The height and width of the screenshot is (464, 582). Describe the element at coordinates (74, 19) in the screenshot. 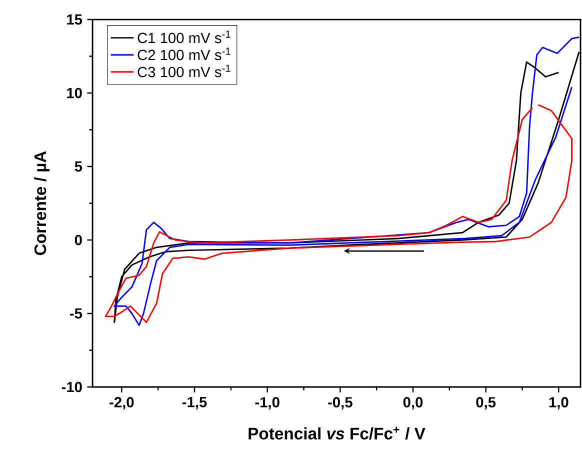

I see `y-tick-label: 15` at that location.